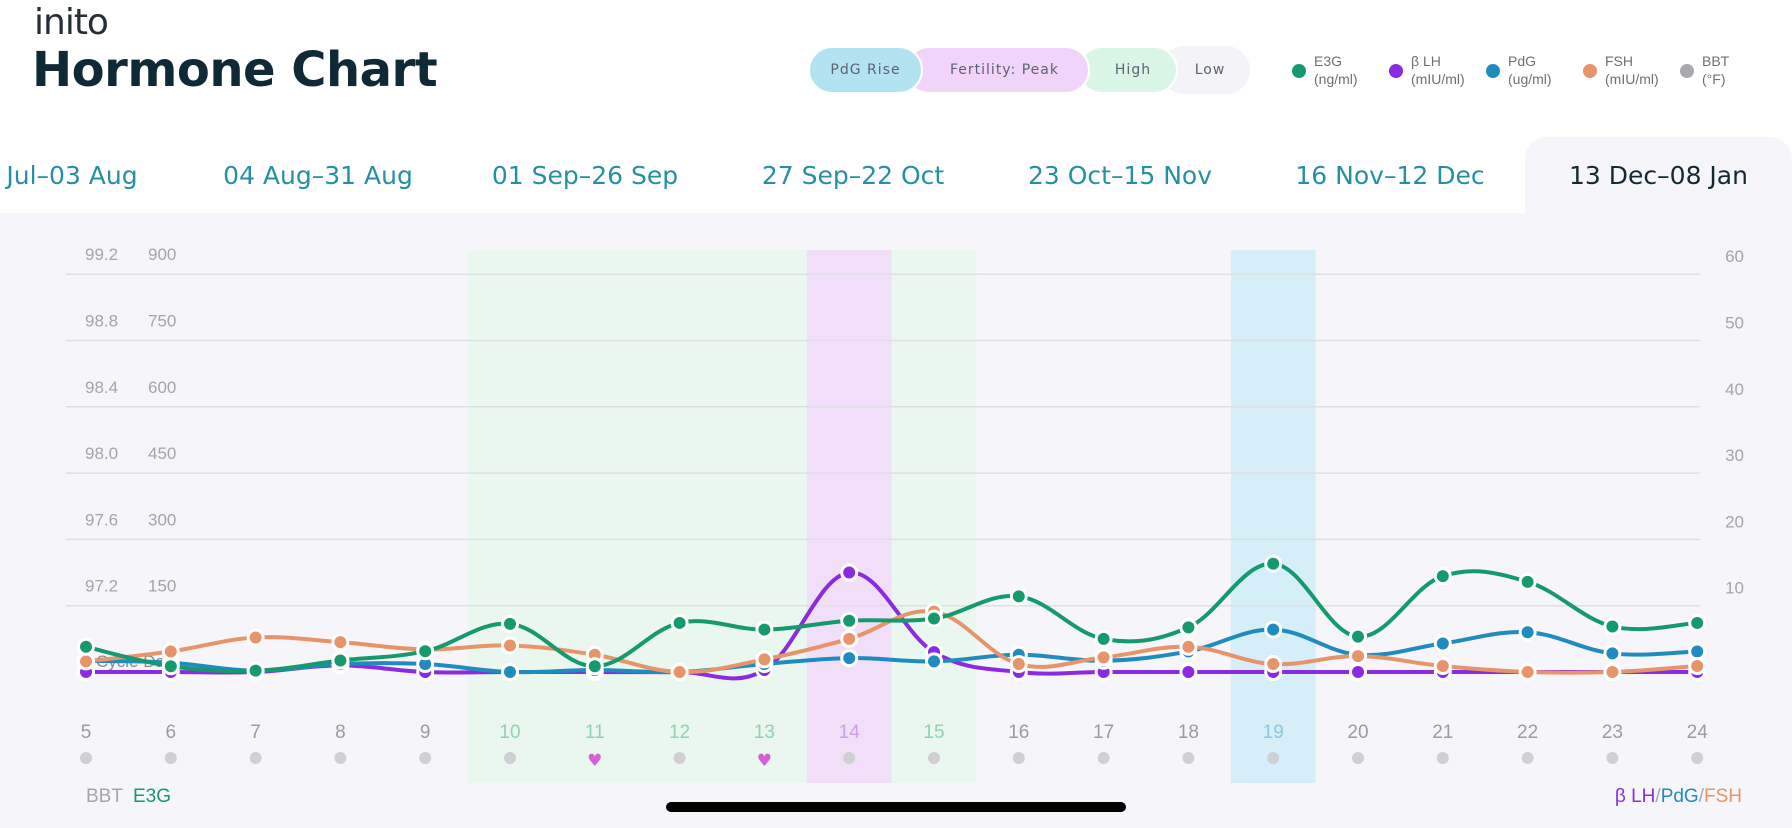 This screenshot has height=828, width=1792. I want to click on bbt-tick-label: 97.6, so click(101, 519).